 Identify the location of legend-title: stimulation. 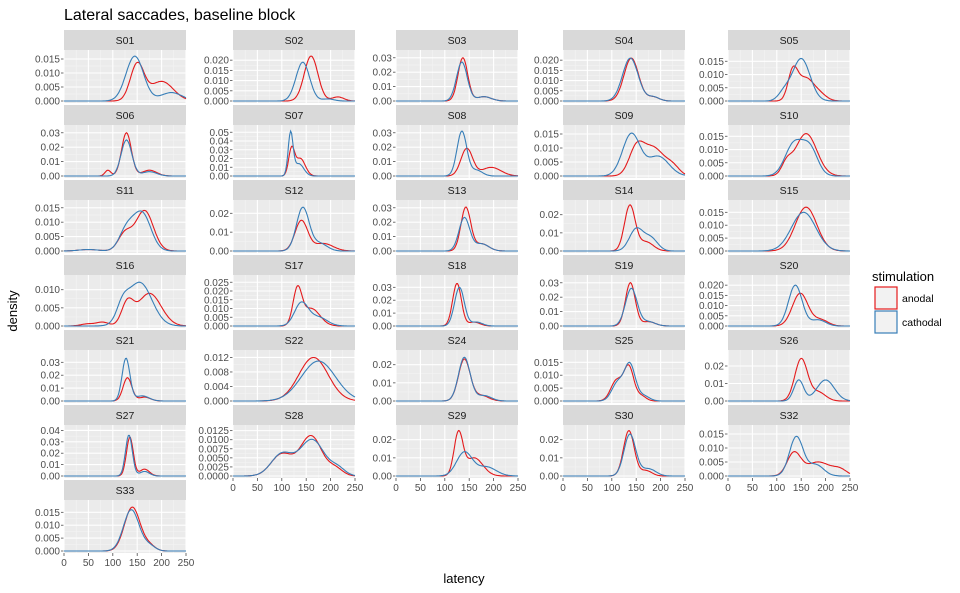
(903, 276).